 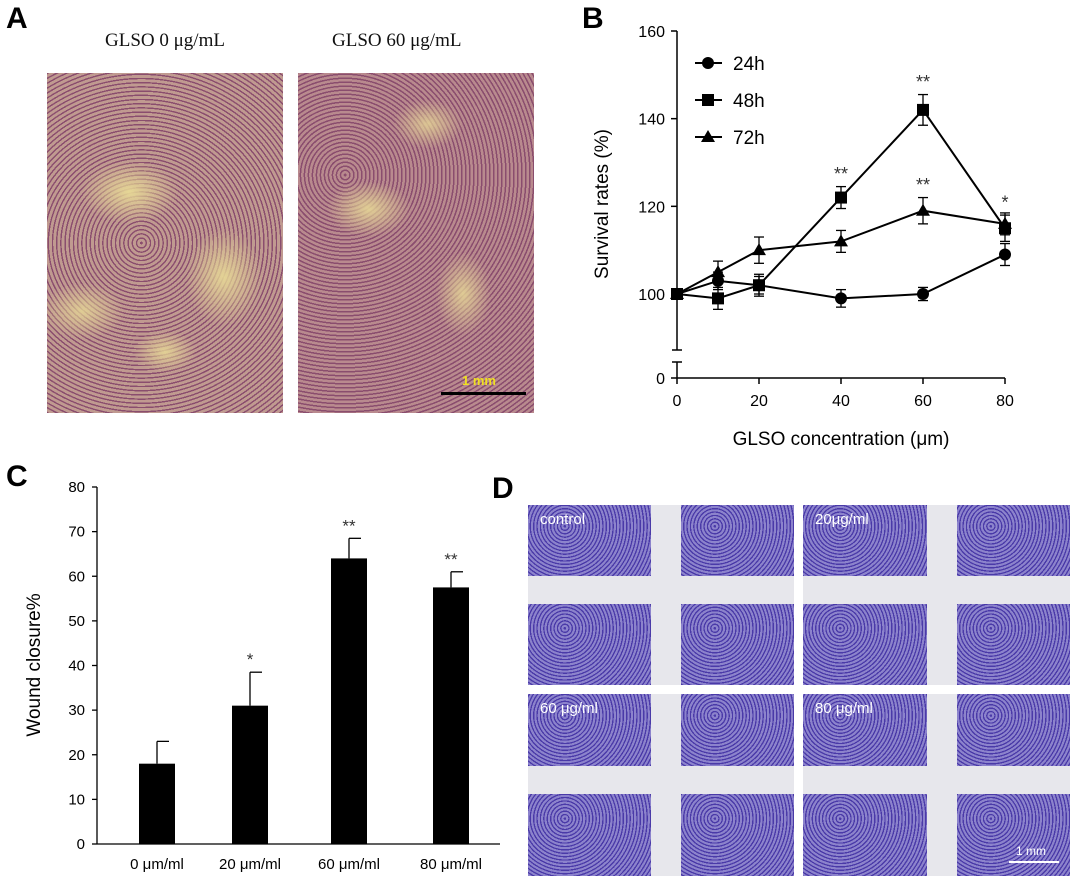 I want to click on series-line-72h, so click(x=841, y=252).